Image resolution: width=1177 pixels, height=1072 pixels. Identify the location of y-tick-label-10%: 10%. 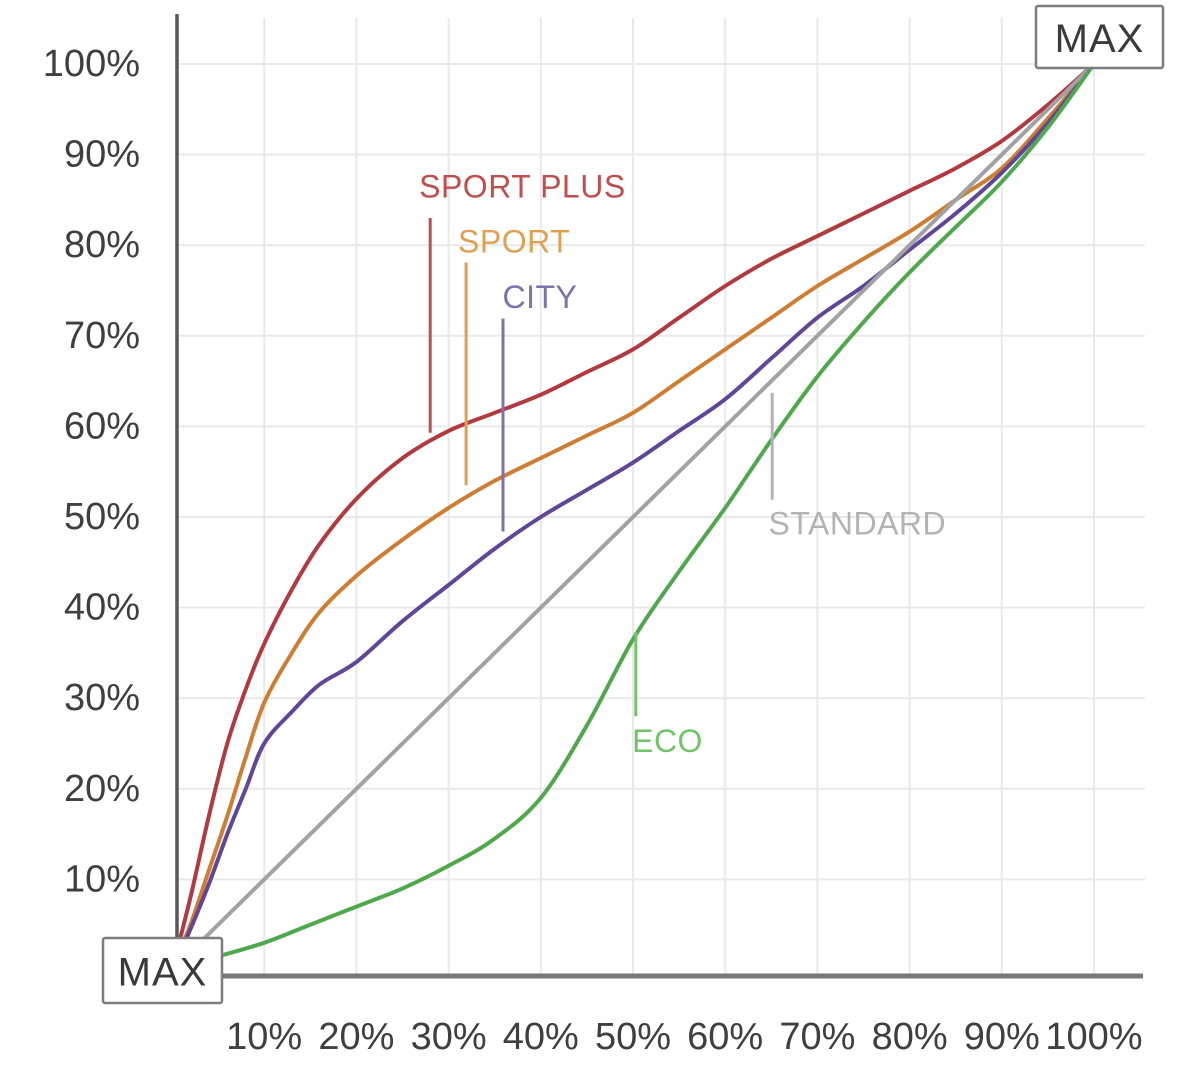
(102, 879).